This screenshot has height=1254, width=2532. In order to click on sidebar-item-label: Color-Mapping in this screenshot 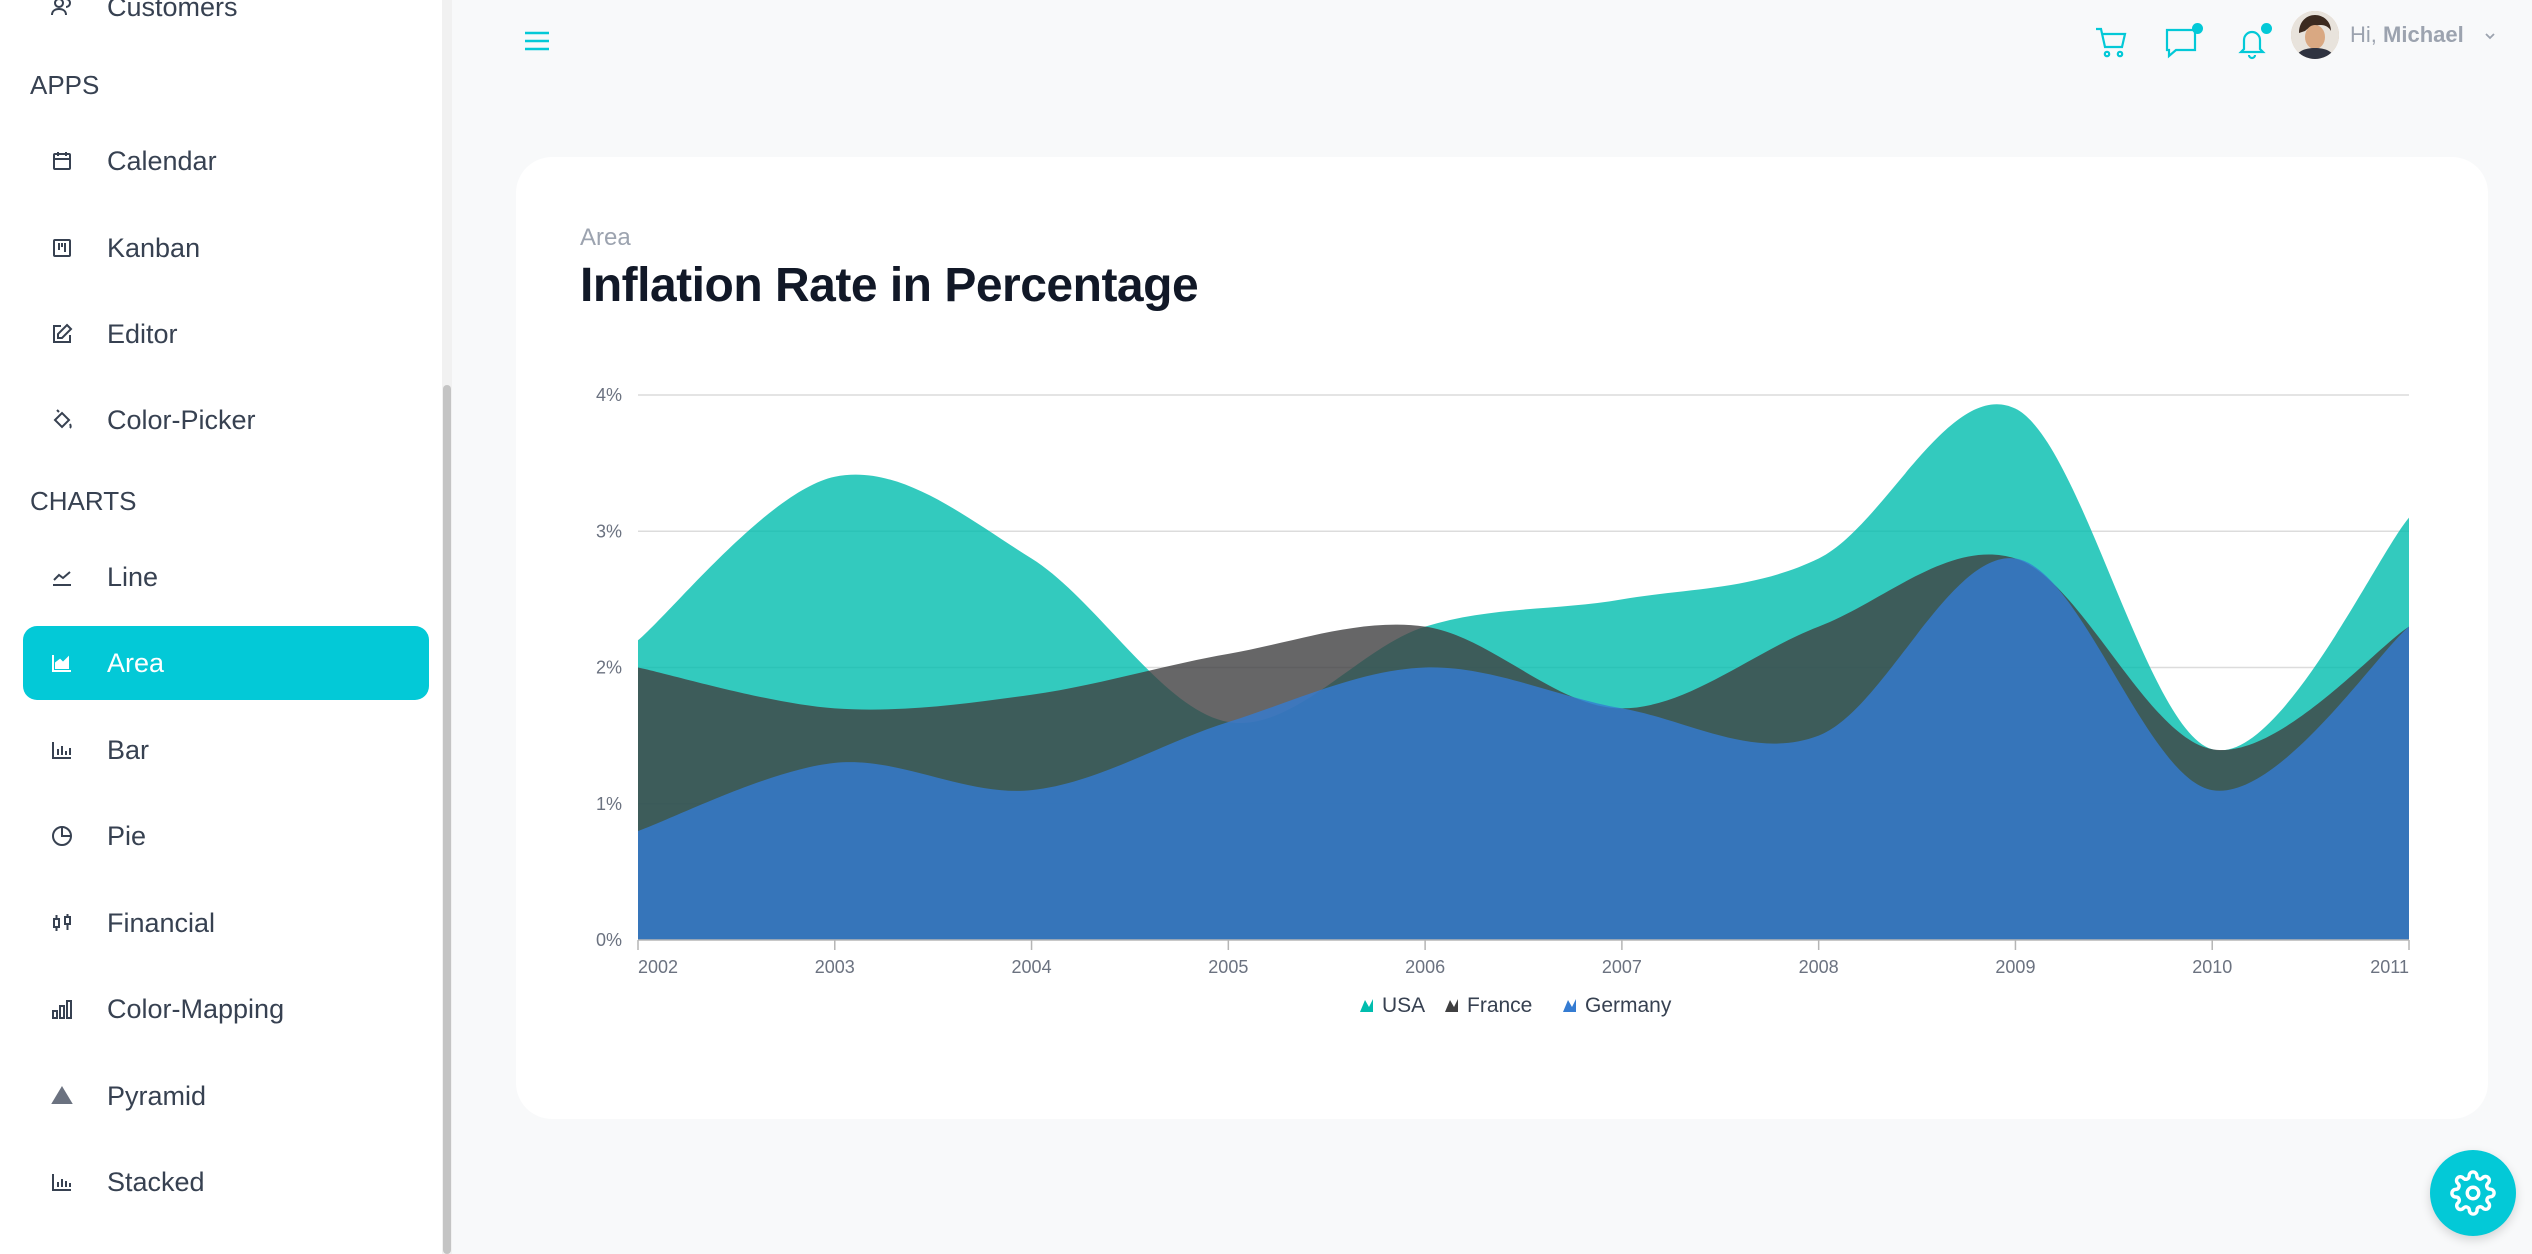, I will do `click(196, 1008)`.